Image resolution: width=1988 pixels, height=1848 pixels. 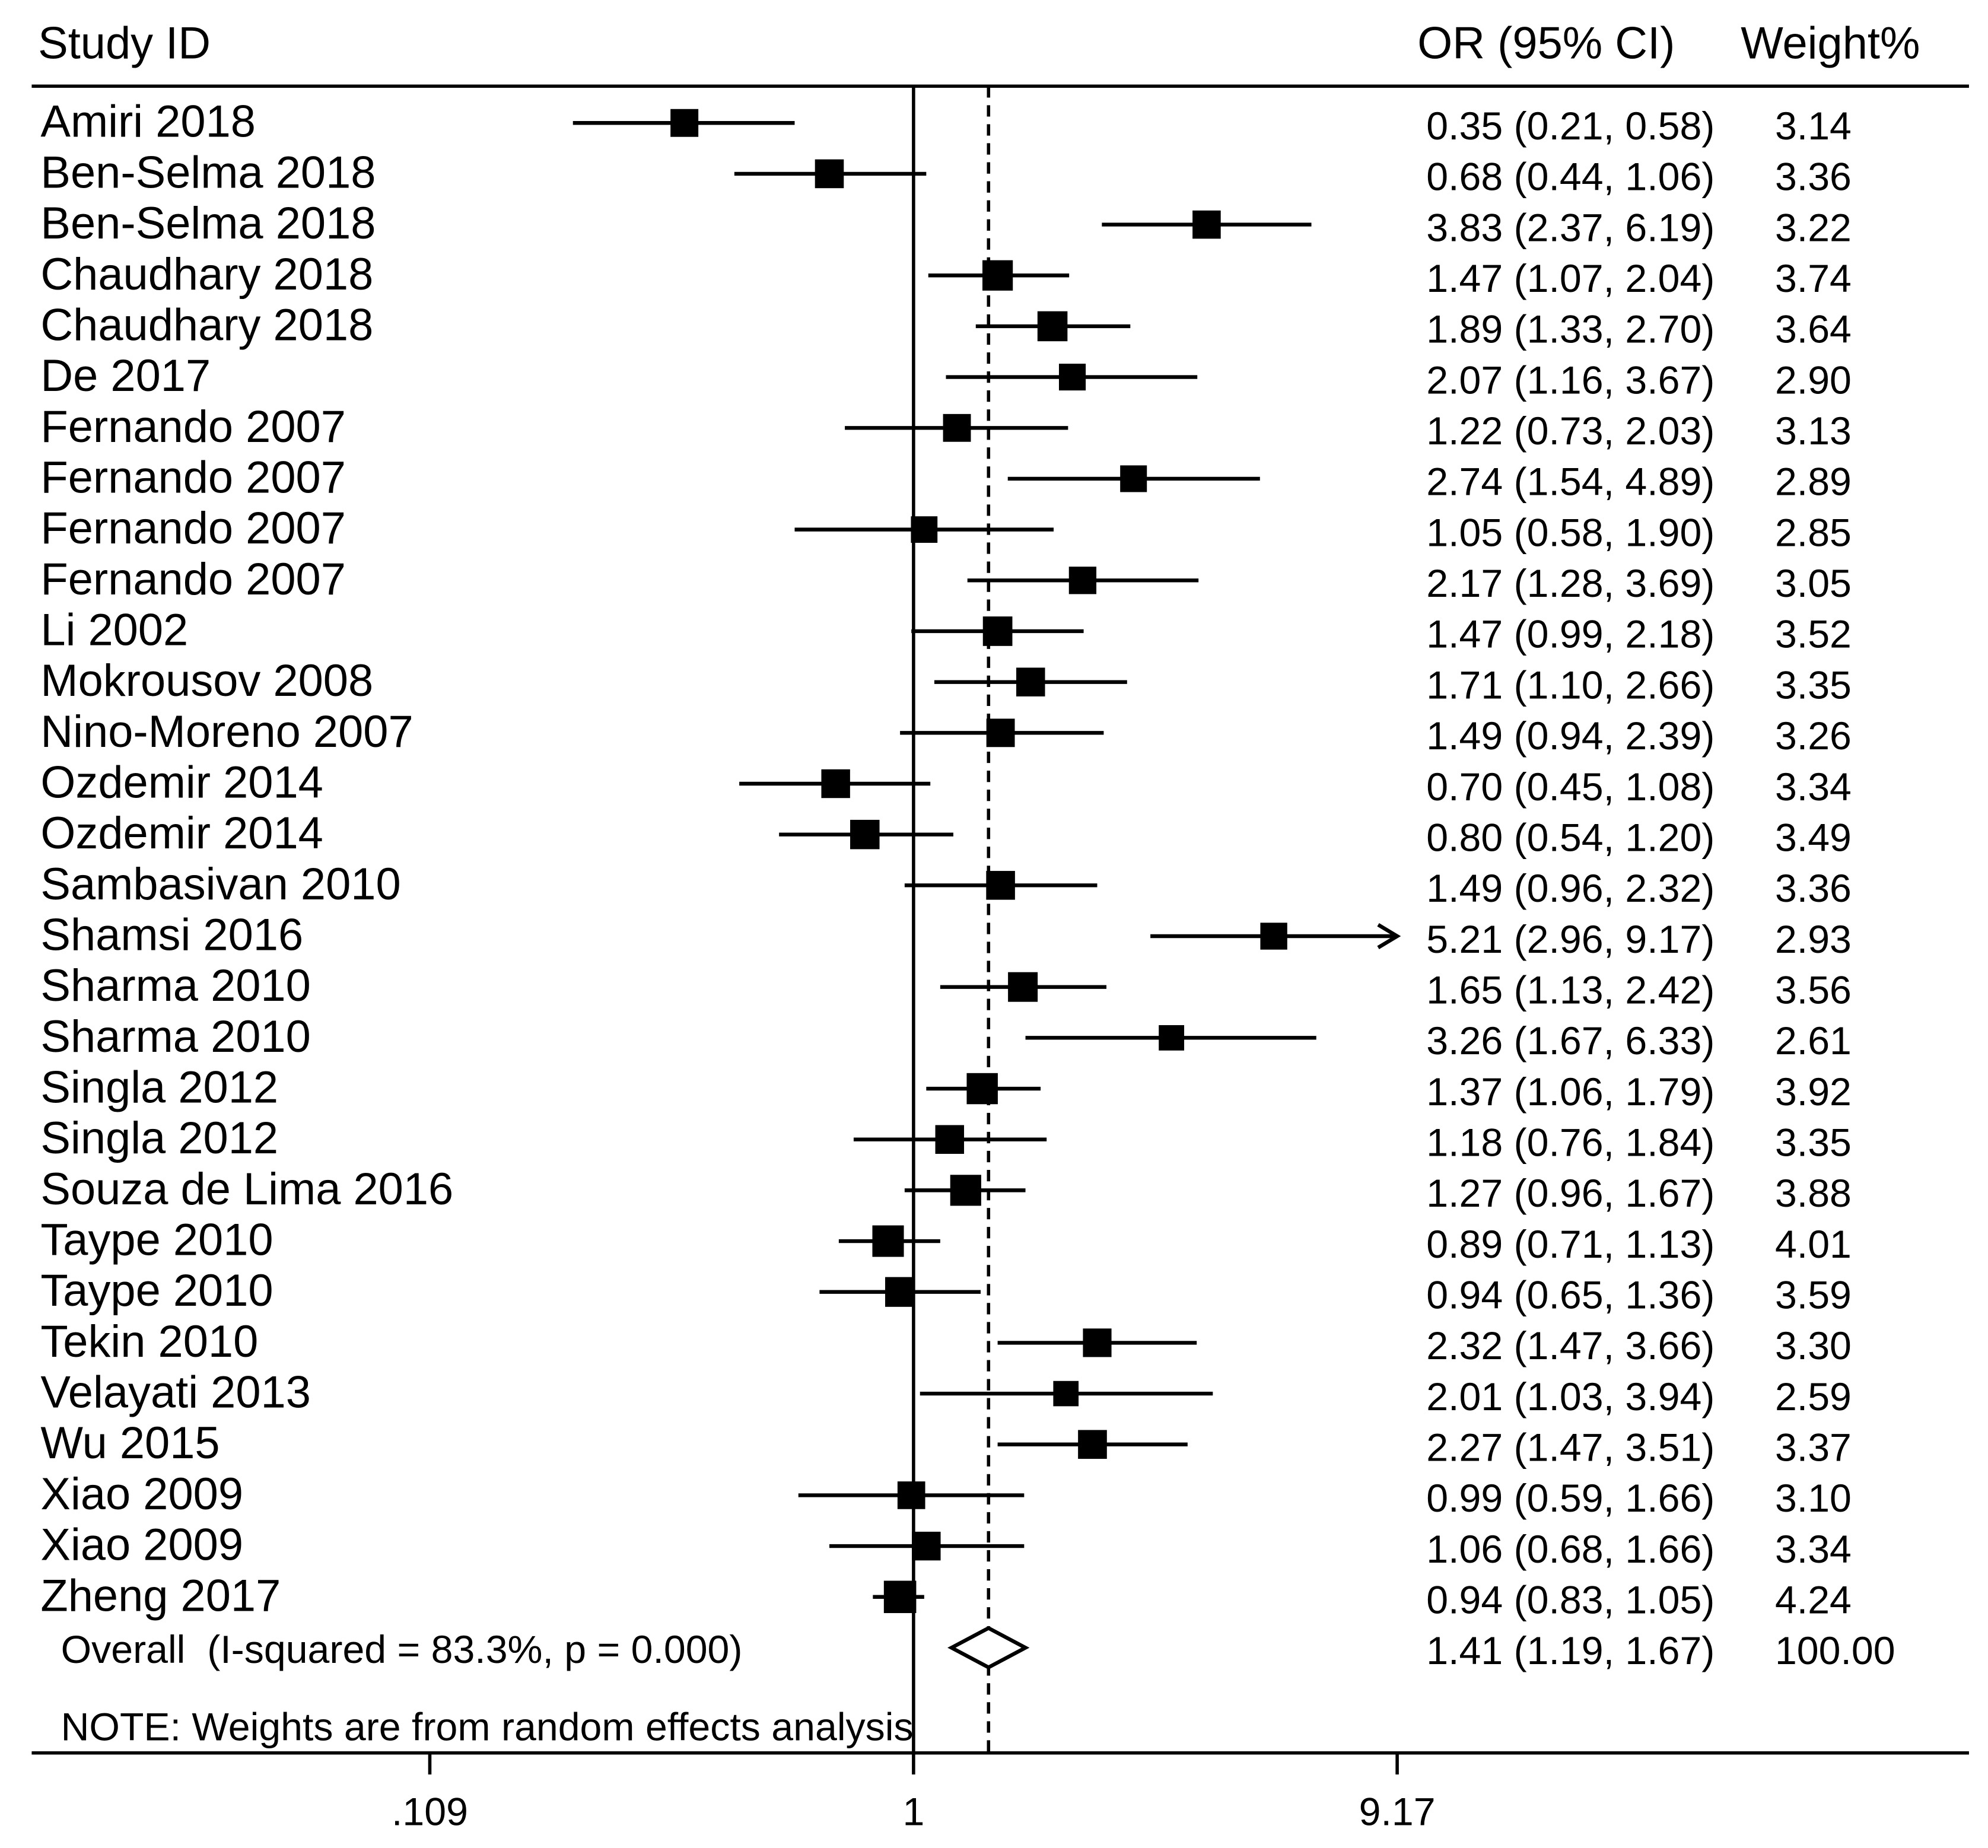 I want to click on weight-value: 3.64, so click(x=1813, y=330).